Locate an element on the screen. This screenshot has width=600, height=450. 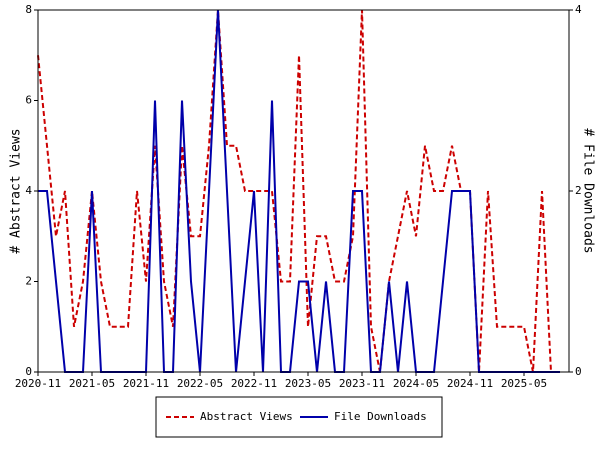
x-tick-label: 2023-11 is located at coordinates (362, 383).